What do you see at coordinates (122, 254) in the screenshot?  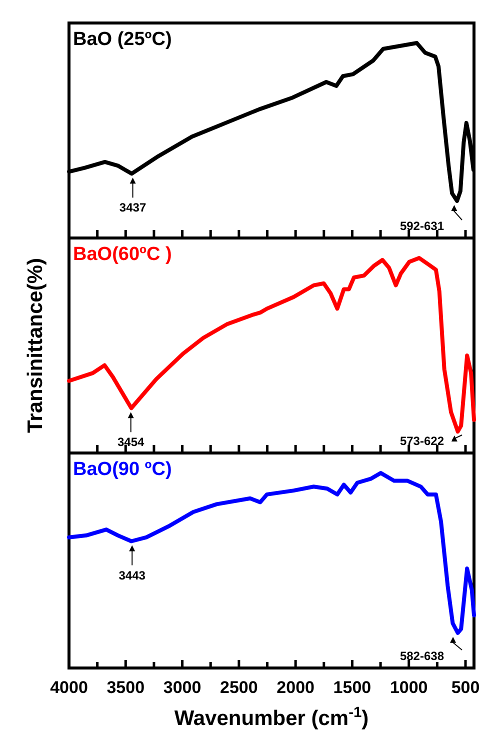 I see `chart-title: BaO(60ºC )` at bounding box center [122, 254].